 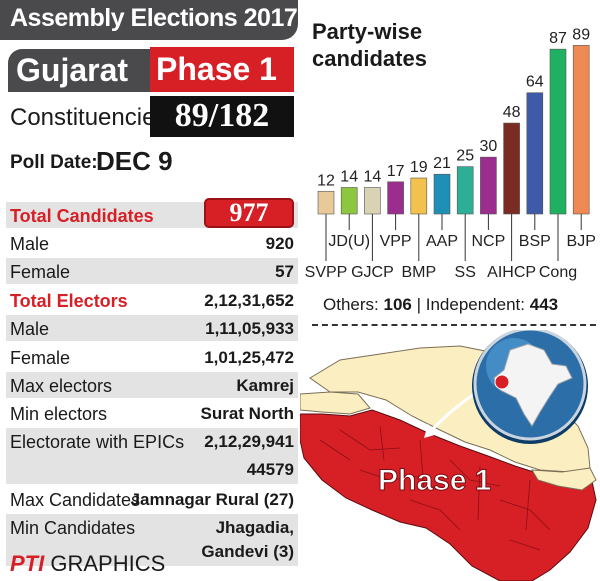 What do you see at coordinates (396, 171) in the screenshot?
I see `value-label: 17` at bounding box center [396, 171].